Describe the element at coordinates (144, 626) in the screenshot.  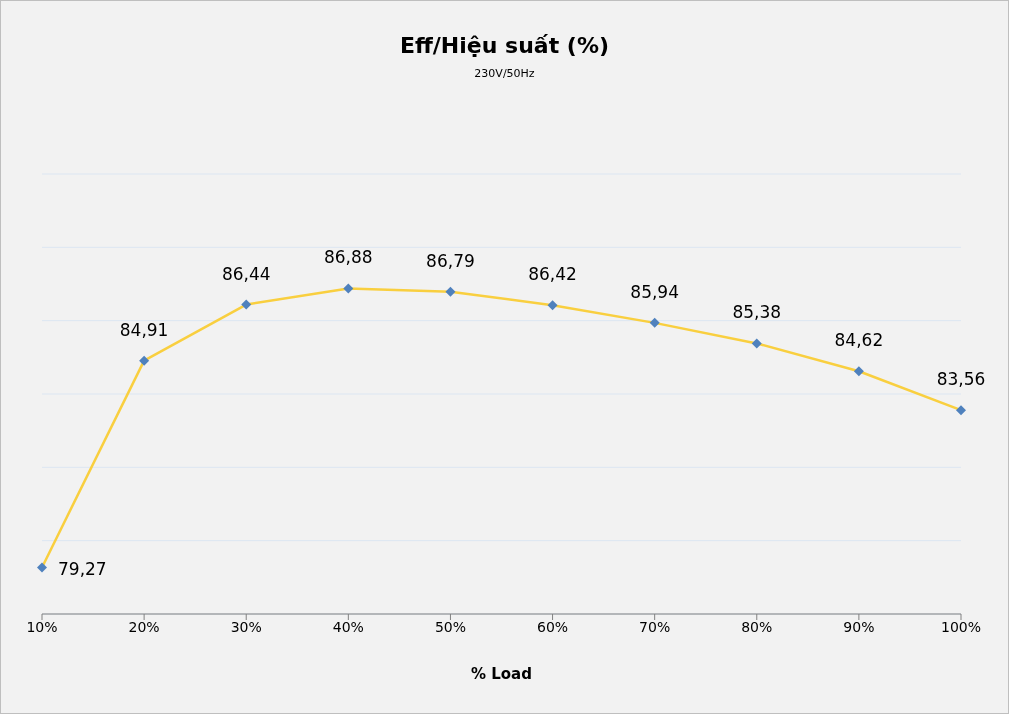
I see `x-tick-label: 20%` at that location.